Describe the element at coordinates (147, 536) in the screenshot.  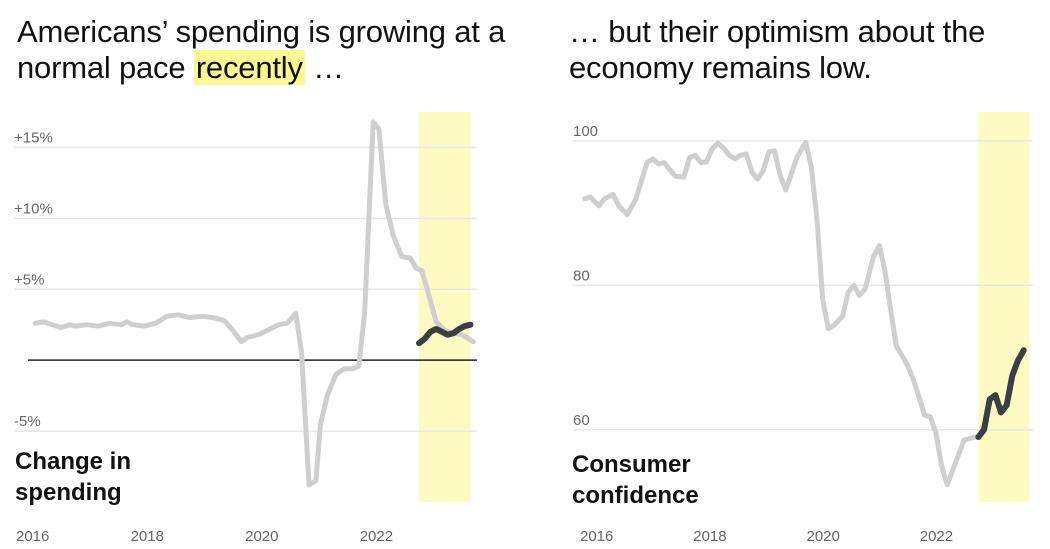
I see `spending-x-tick-label: 2018` at that location.